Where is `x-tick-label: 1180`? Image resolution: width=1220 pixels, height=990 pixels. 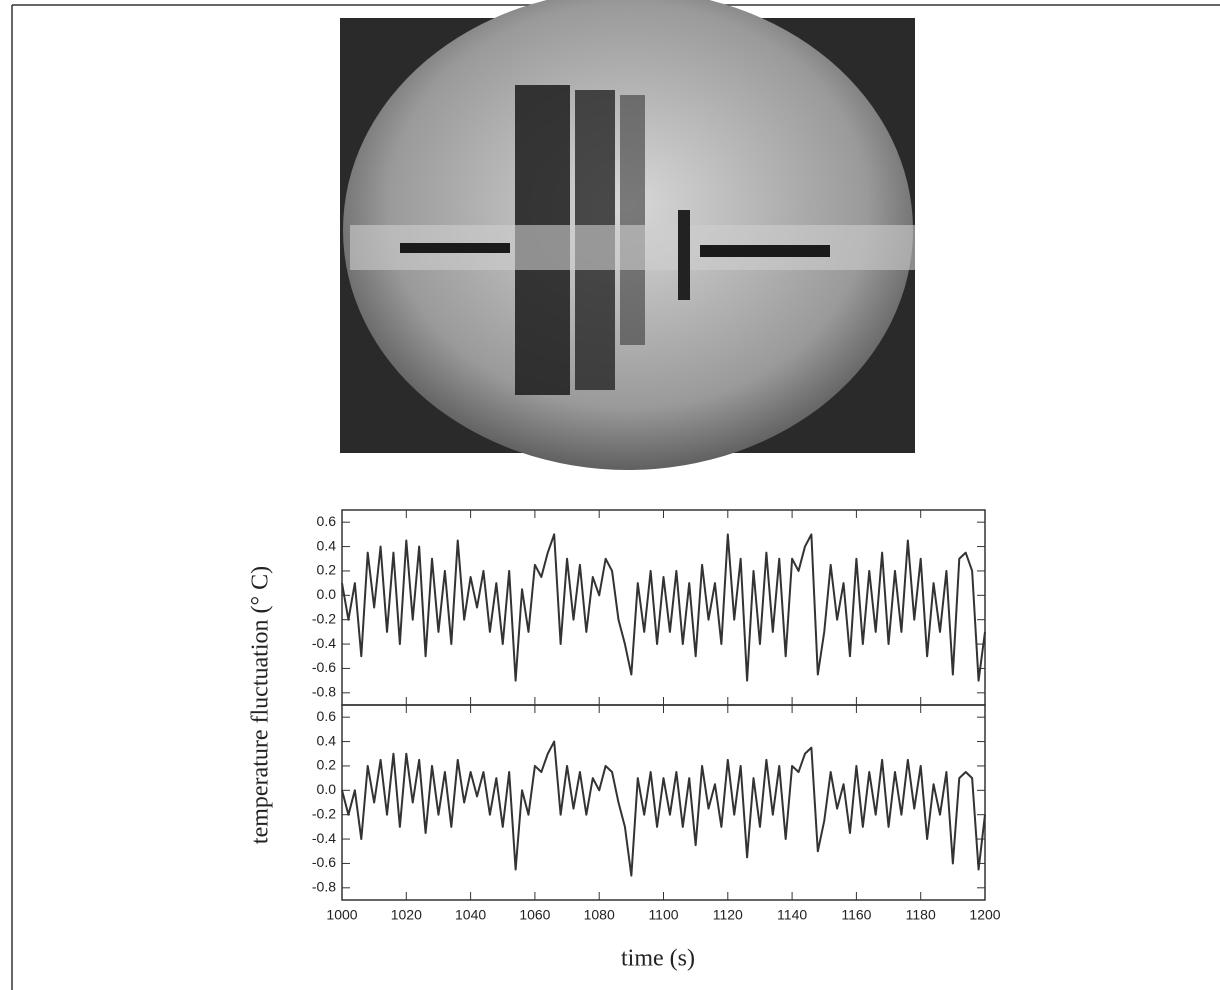 x-tick-label: 1180 is located at coordinates (921, 915).